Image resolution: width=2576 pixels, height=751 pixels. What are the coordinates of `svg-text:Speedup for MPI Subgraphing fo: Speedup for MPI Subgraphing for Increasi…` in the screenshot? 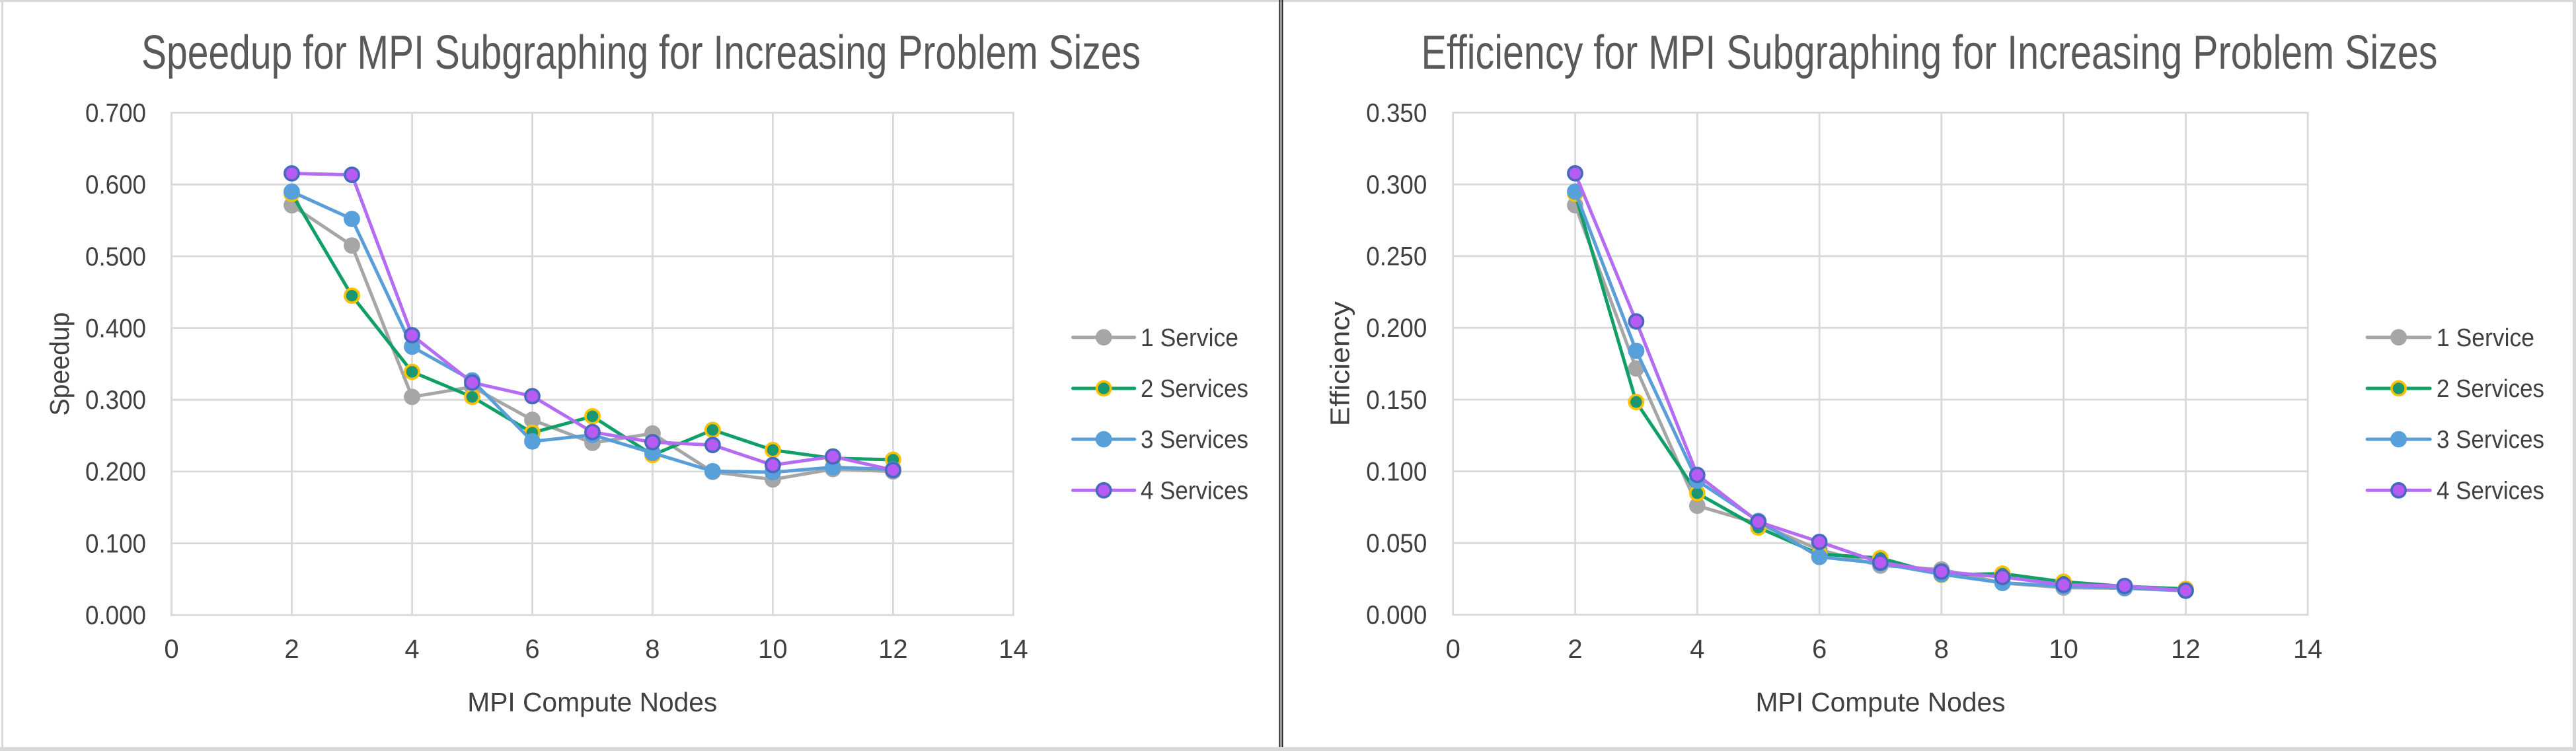 It's located at (641, 52).